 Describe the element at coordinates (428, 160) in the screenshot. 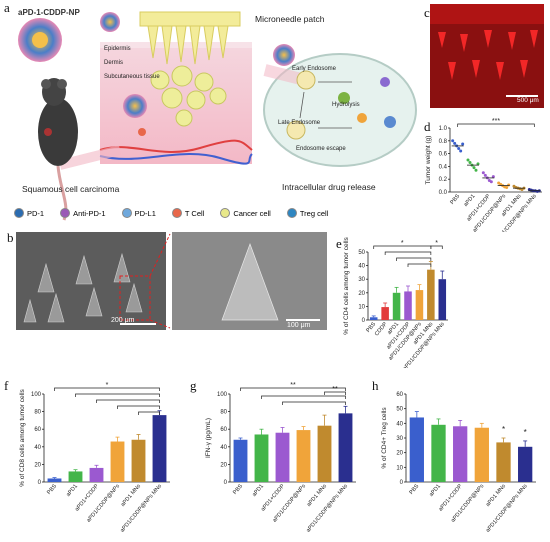

I see `y-axis-label: Tumor weight (g)` at that location.